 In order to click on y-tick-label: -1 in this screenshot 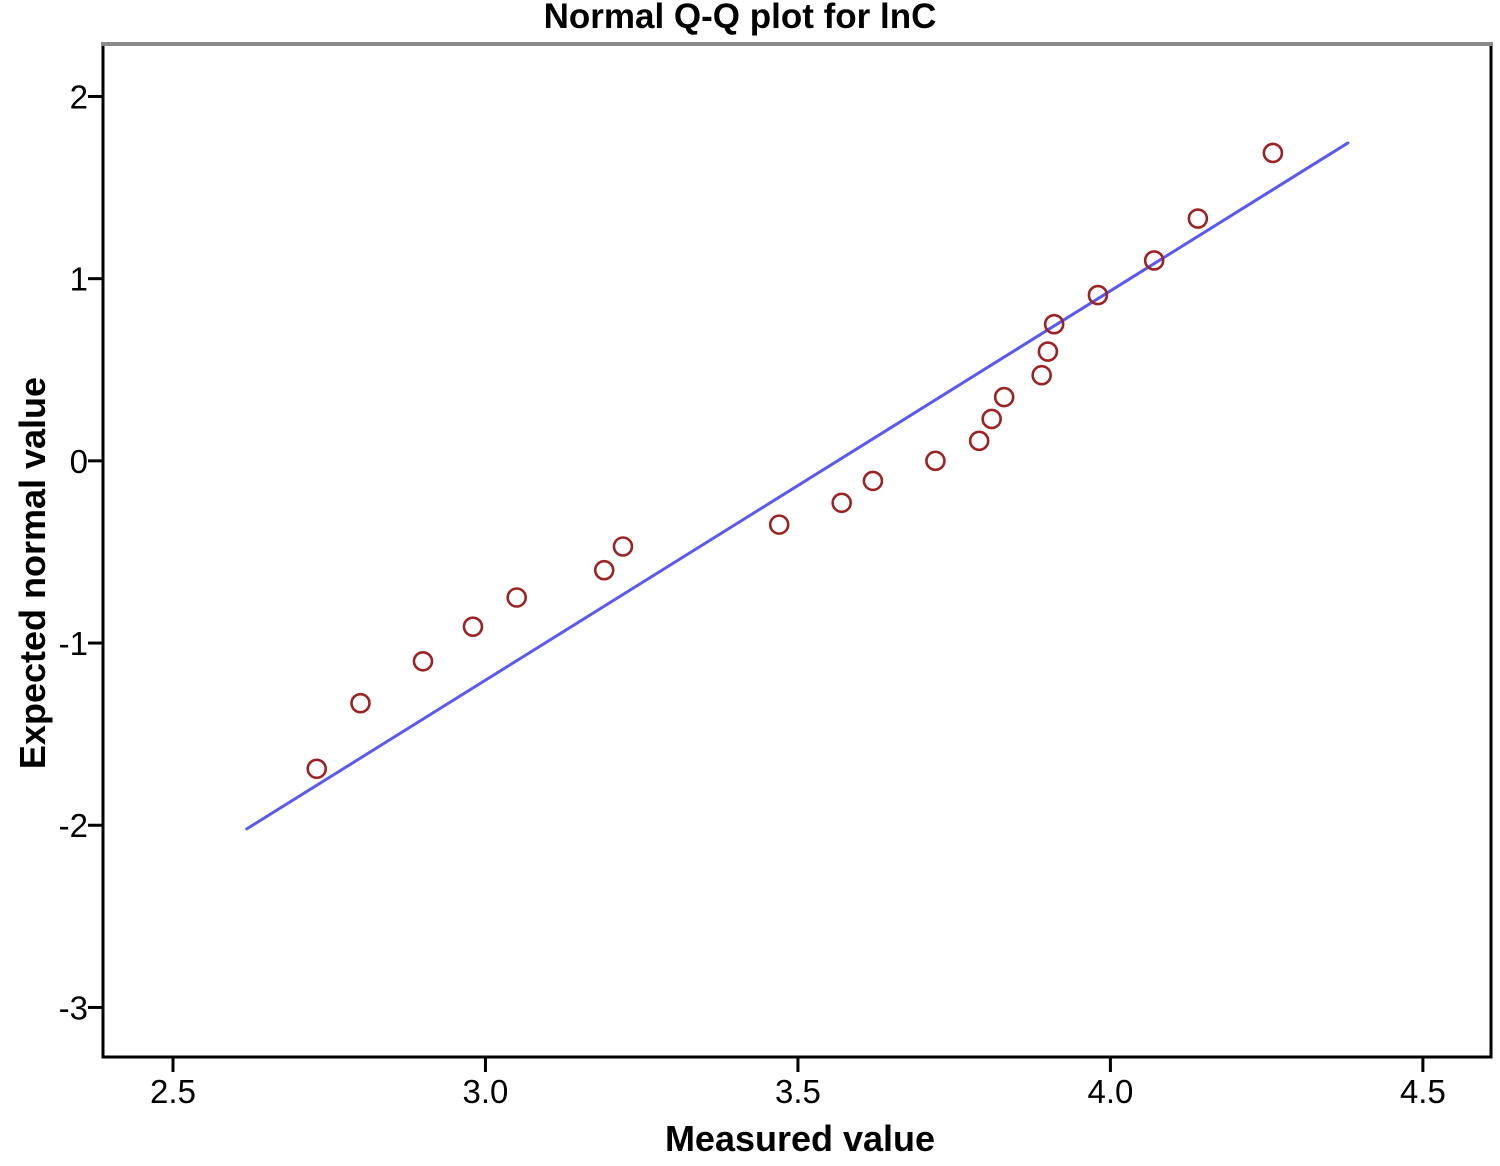, I will do `click(73, 643)`.